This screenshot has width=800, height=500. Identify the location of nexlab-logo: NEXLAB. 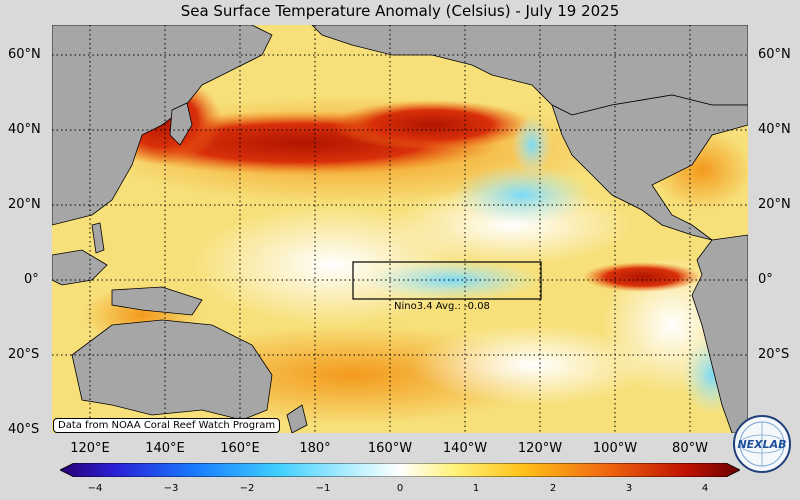
(762, 444).